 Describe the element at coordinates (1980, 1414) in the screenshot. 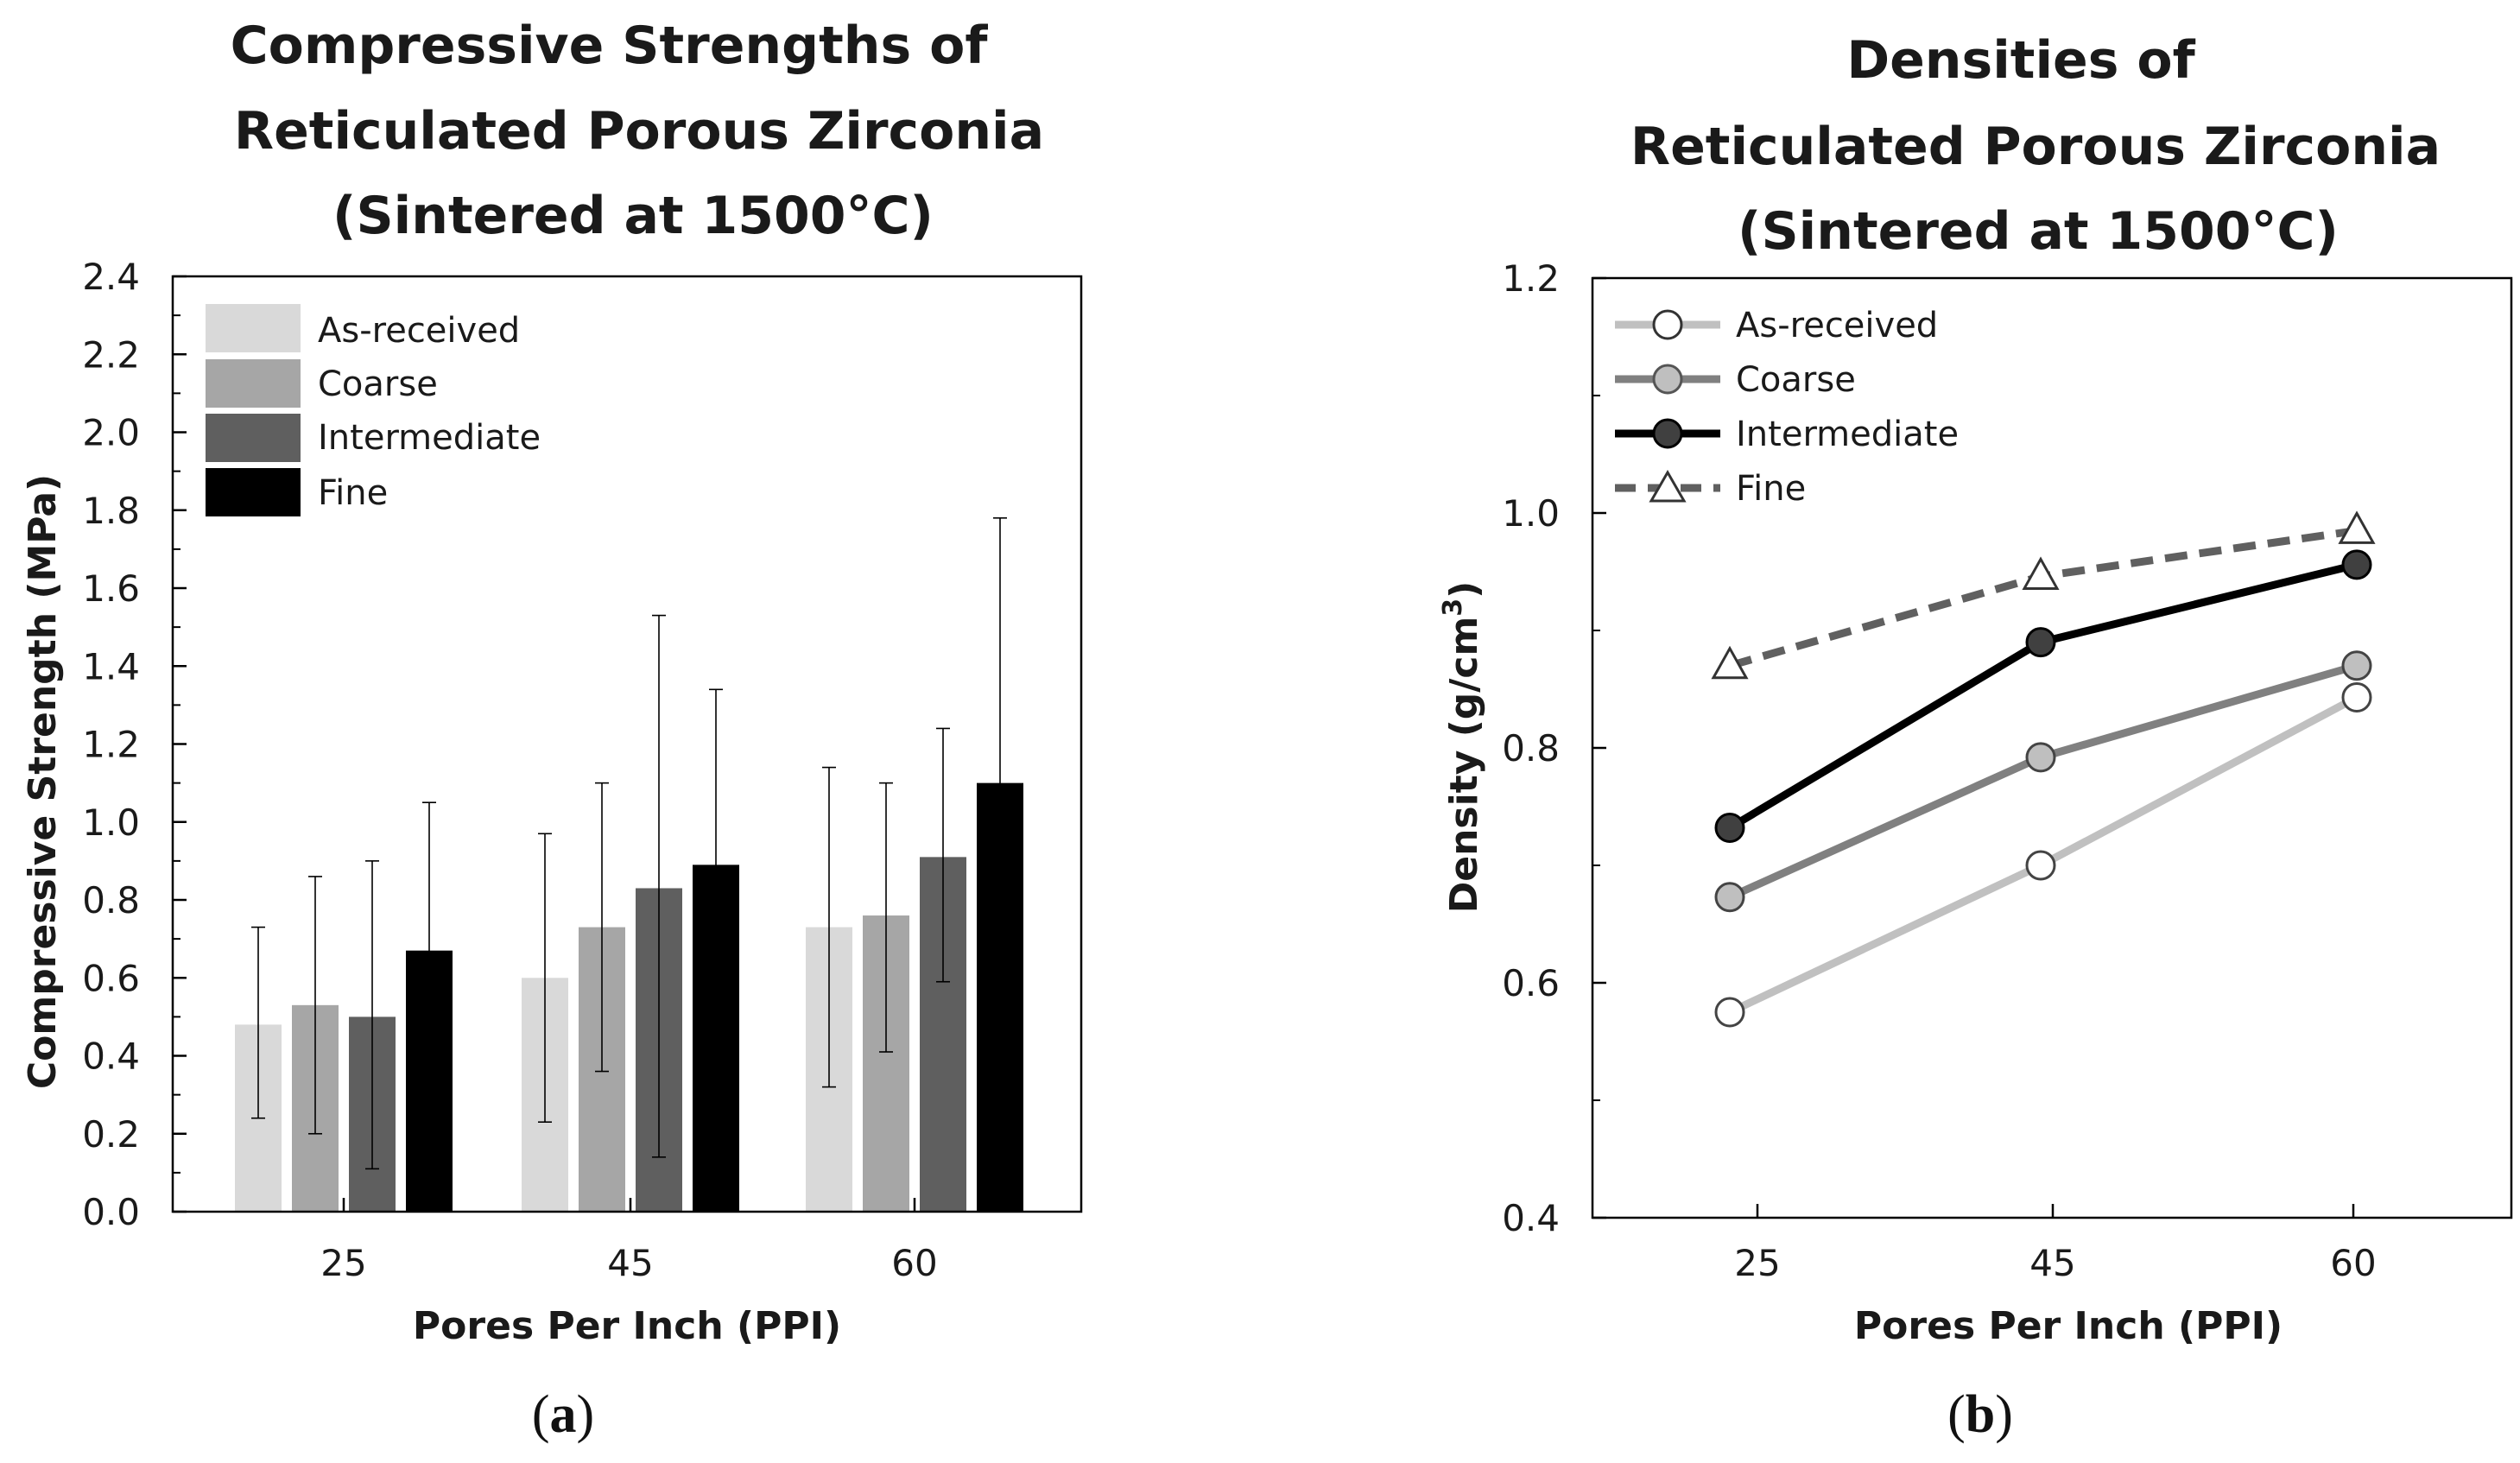

I see `subfigure-label-b: (b)` at that location.